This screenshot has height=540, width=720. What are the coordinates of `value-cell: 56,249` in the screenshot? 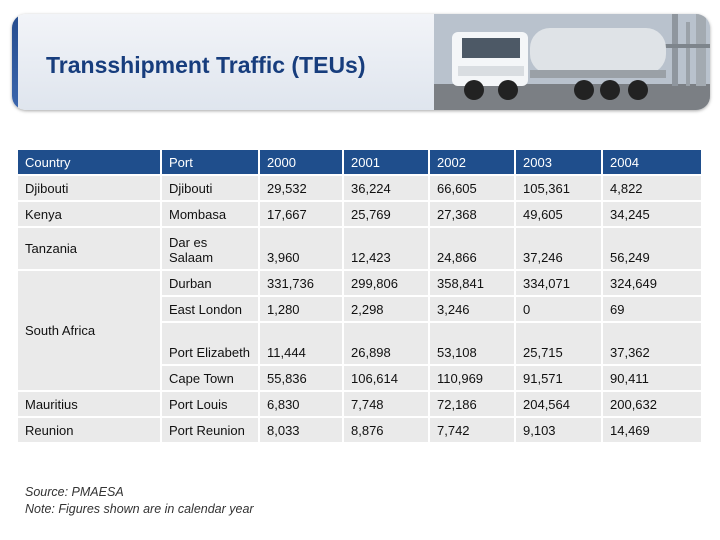 It's located at (652, 249).